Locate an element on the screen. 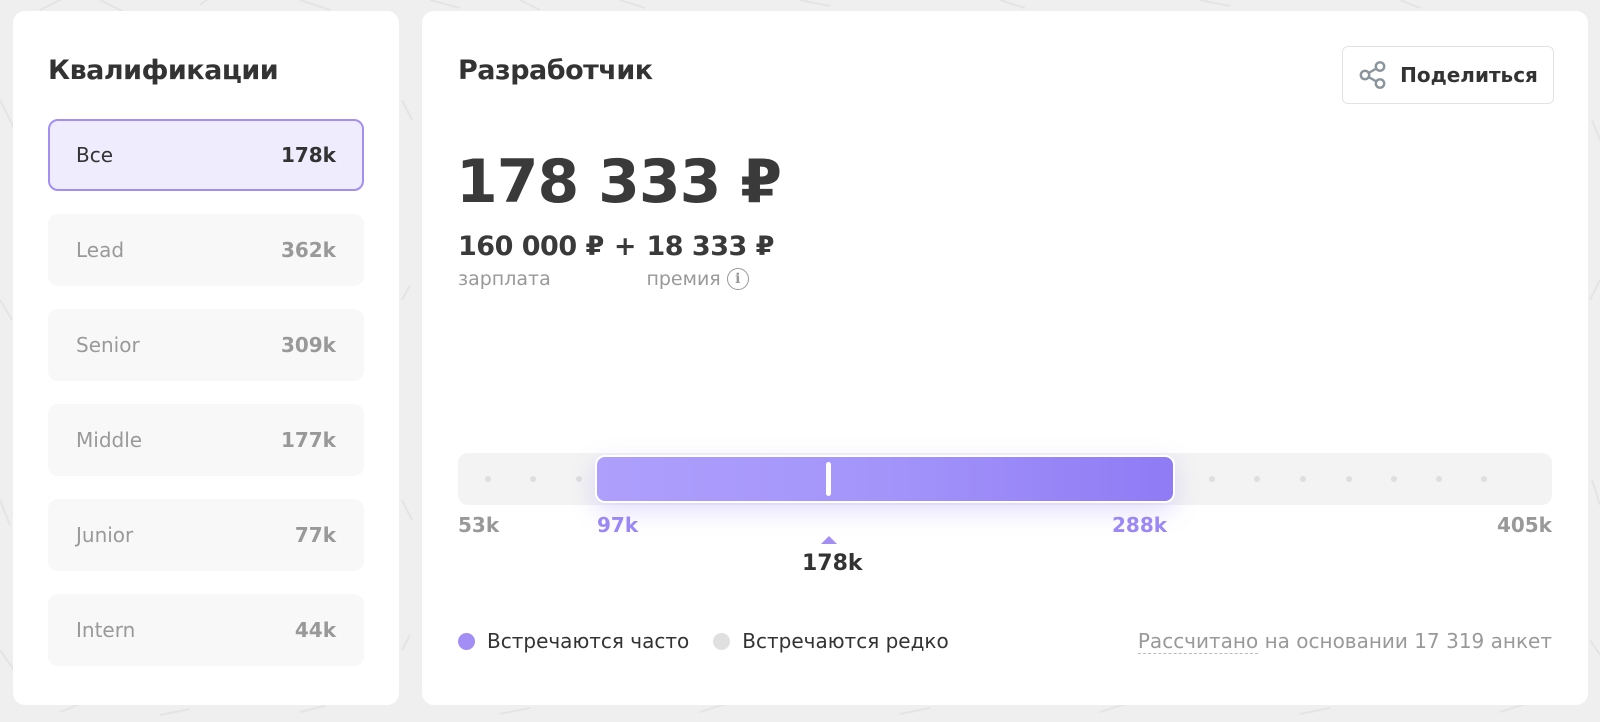 Image resolution: width=1600 pixels, height=722 pixels. qual-label: Junior is located at coordinates (105, 535).